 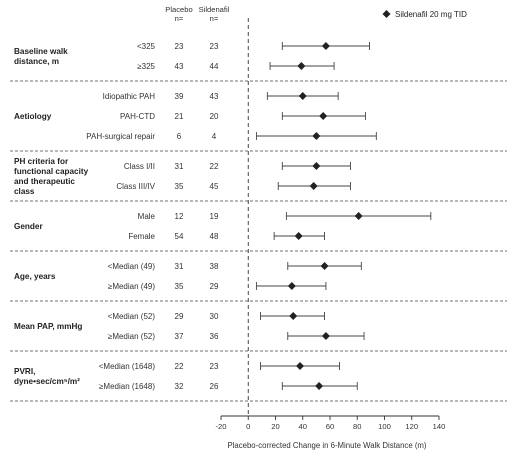 I want to click on placebo-n-header: n=, so click(x=179, y=18).